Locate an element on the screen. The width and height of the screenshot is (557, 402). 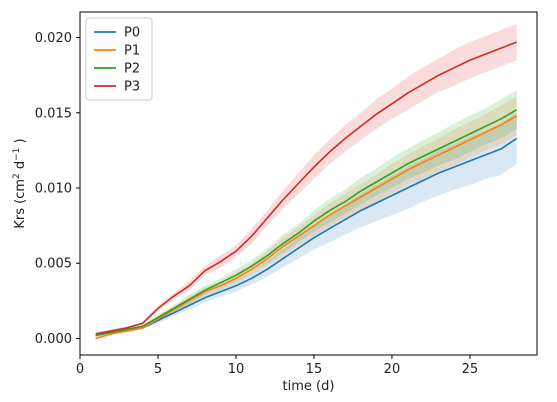
x-tick-label: 25 is located at coordinates (470, 369).